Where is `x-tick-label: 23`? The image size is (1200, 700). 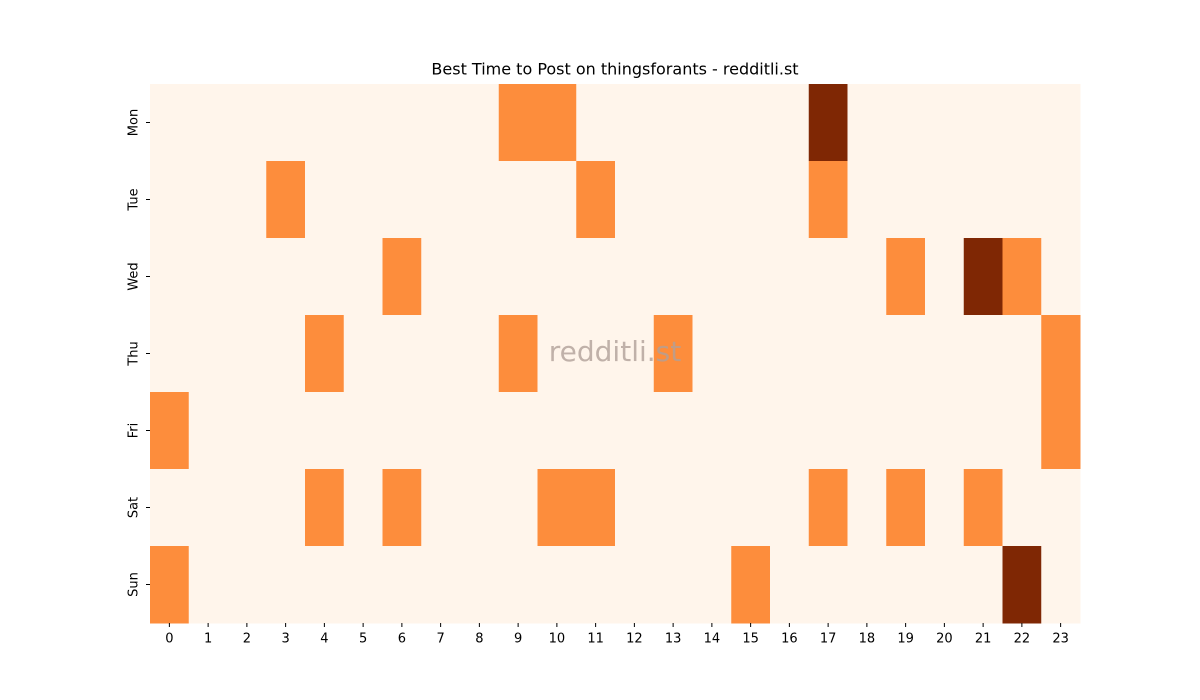 x-tick-label: 23 is located at coordinates (1060, 639).